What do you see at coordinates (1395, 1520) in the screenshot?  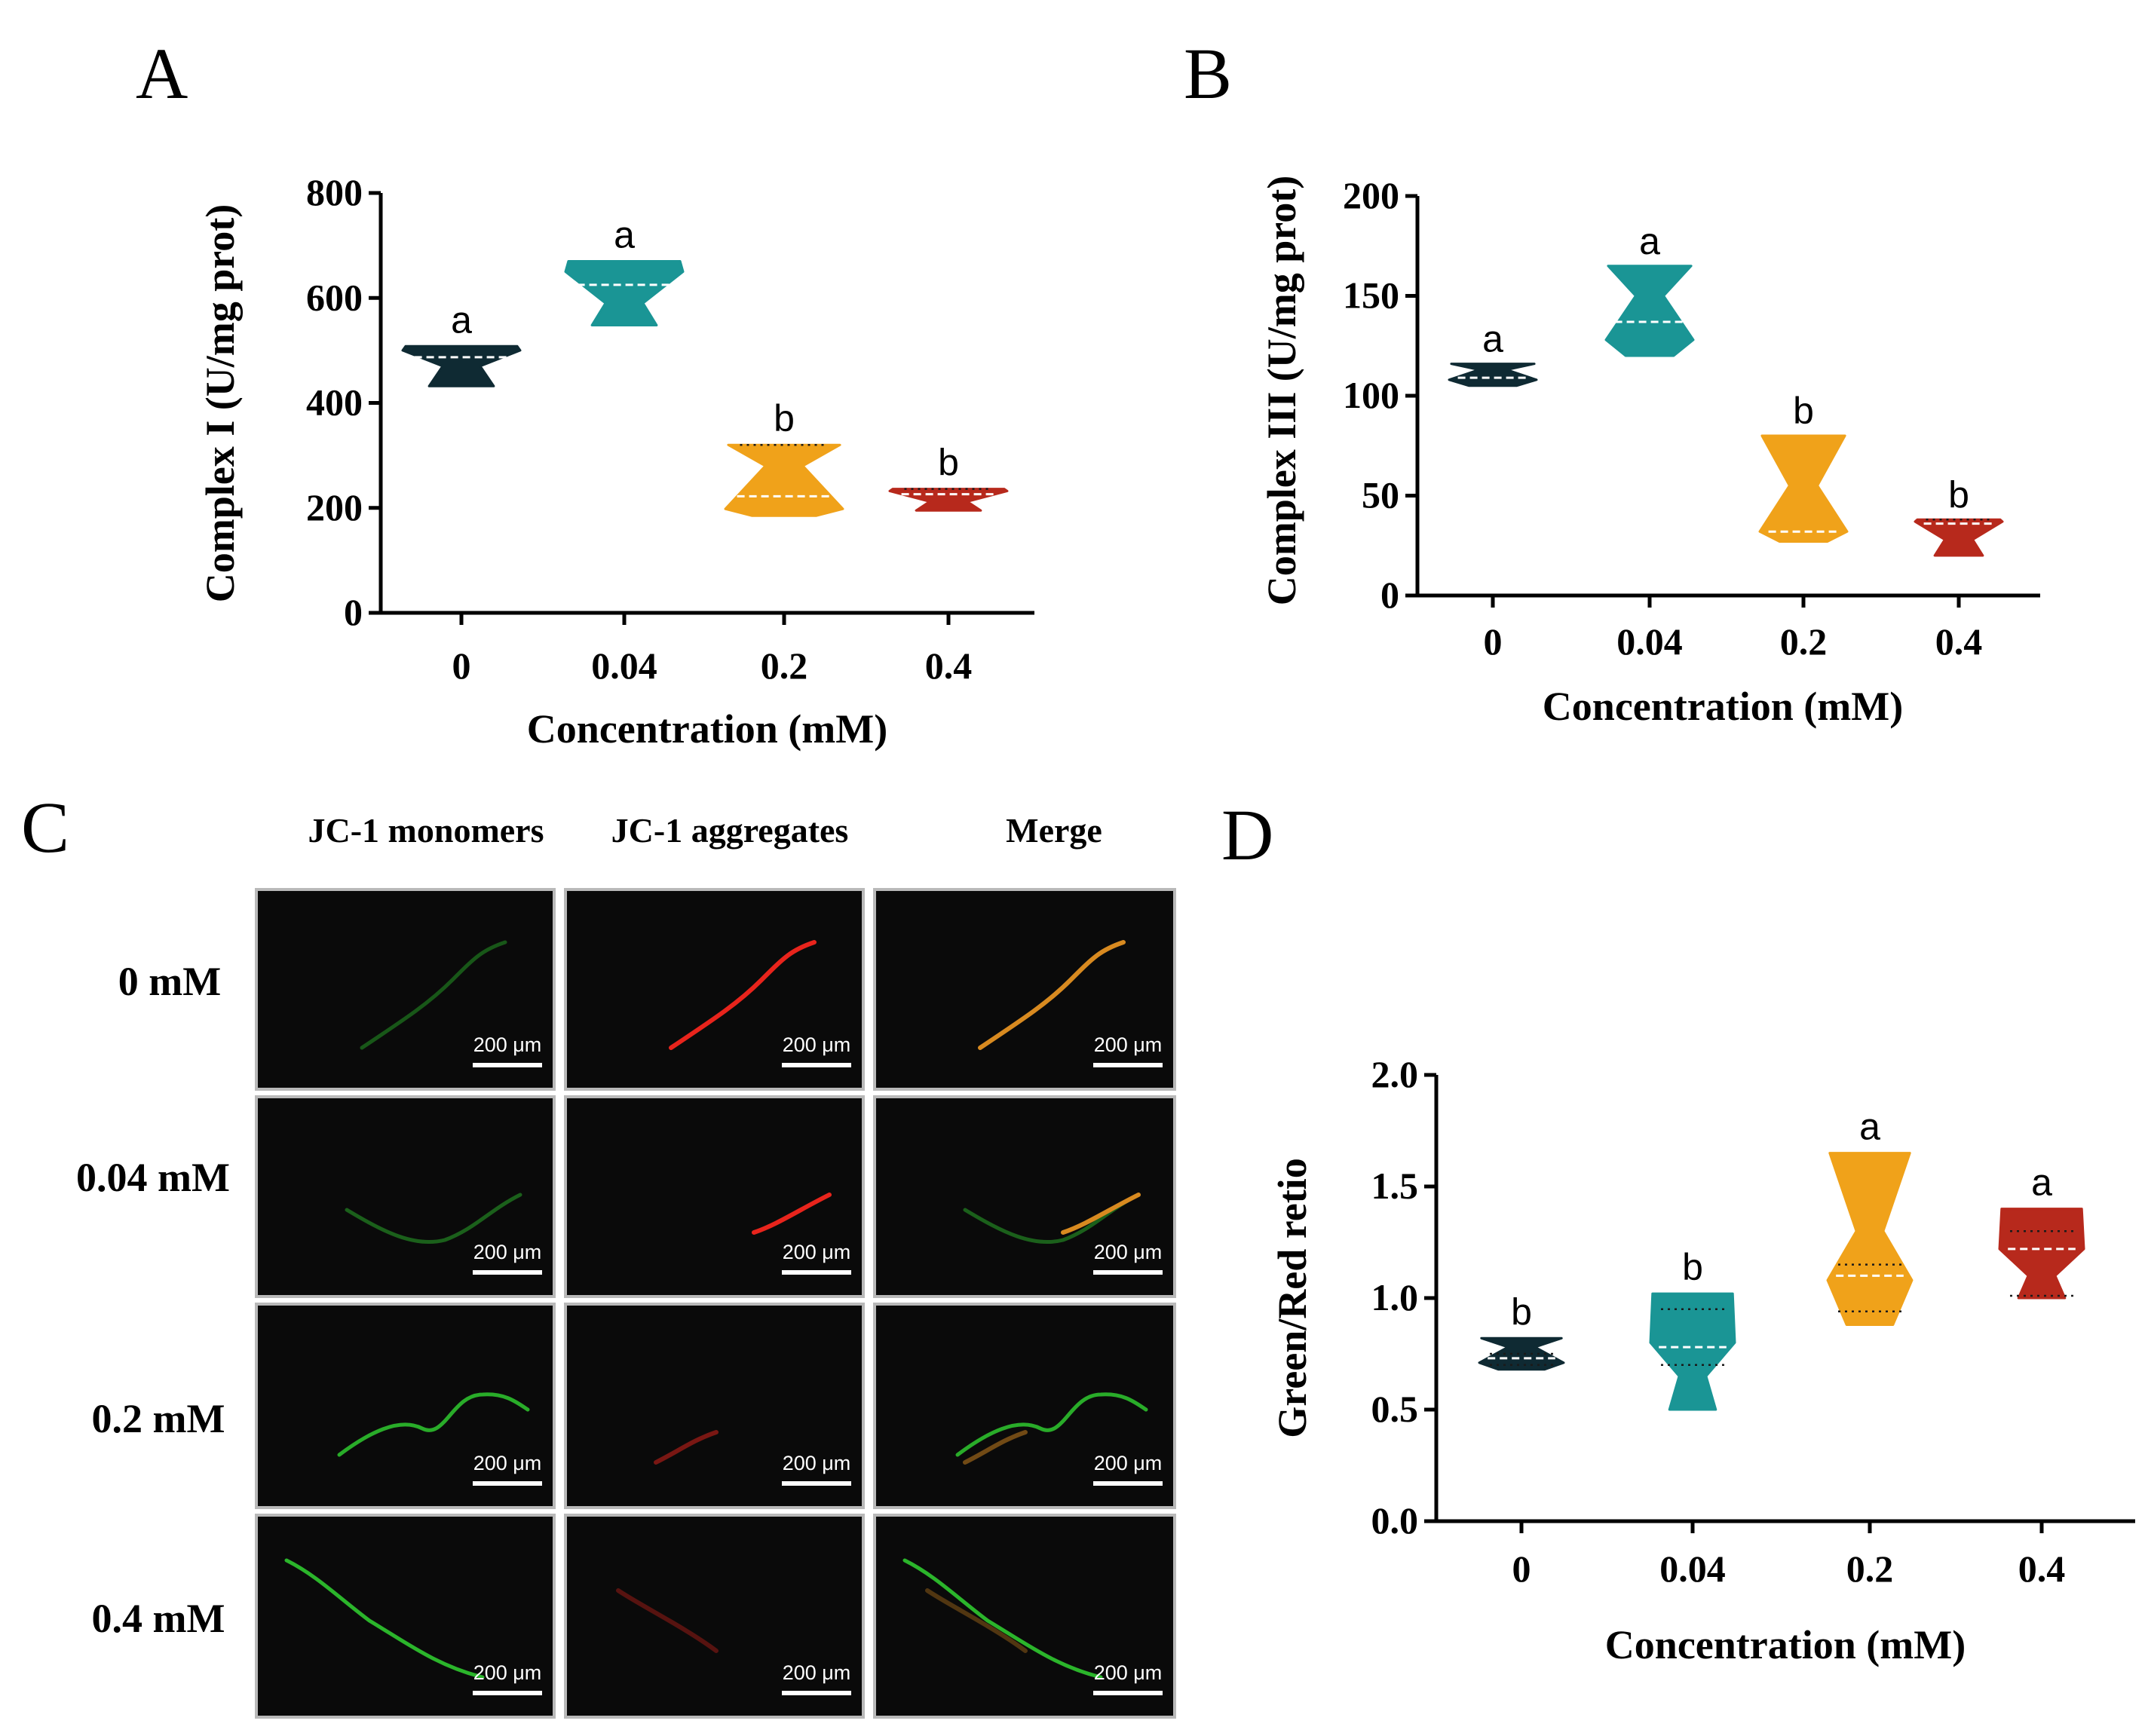 I see `y-tick-label: 0.0` at bounding box center [1395, 1520].